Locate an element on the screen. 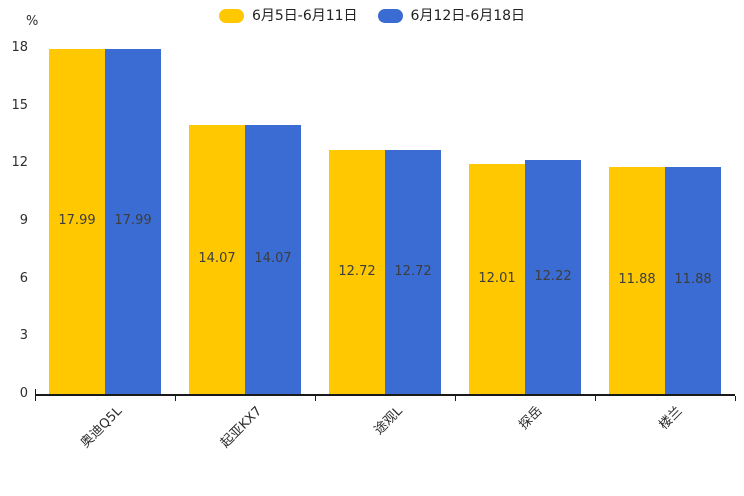  y-tick-label: 6 is located at coordinates (23, 278).